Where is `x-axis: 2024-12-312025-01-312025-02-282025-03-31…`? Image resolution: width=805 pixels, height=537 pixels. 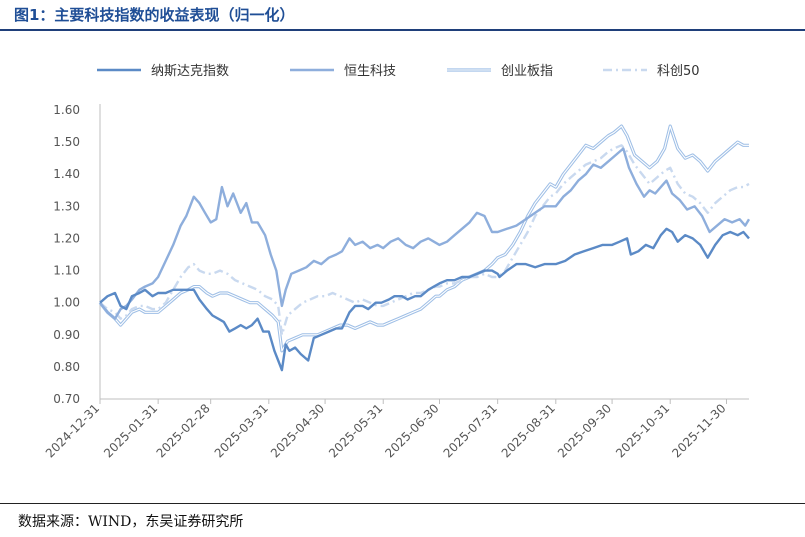
x-axis: 2024-12-312025-01-312025-02-282025-03-31… is located at coordinates (396, 429).